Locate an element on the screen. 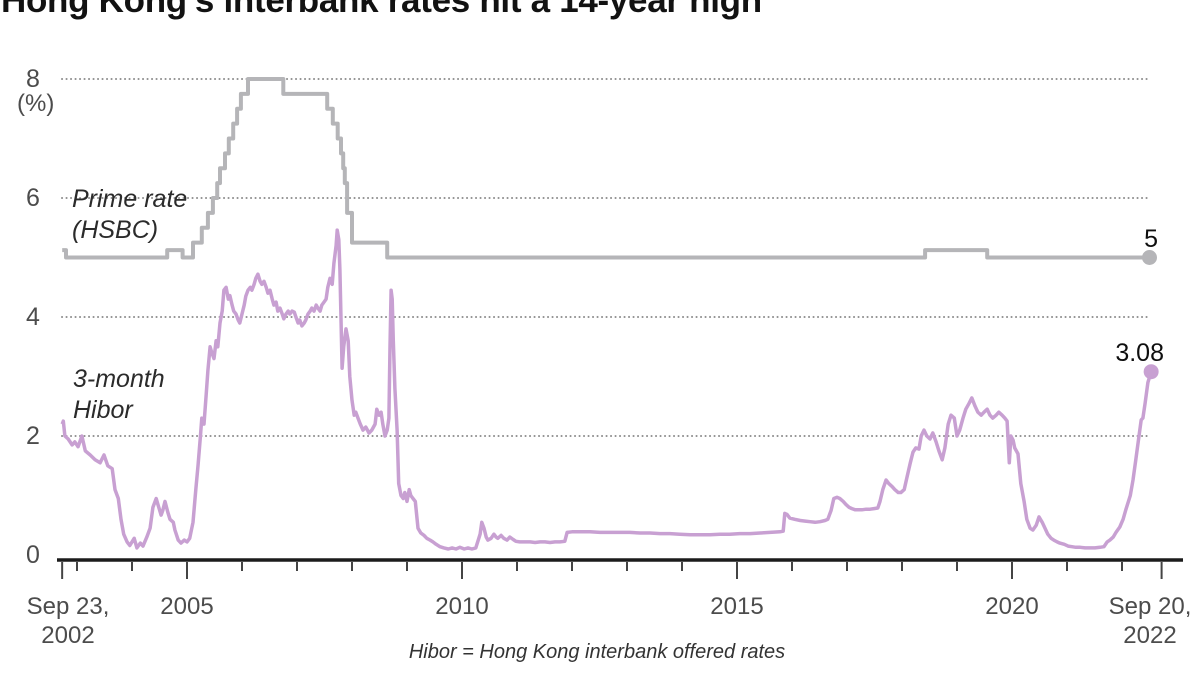  x-tick-label-2005: 2005 is located at coordinates (187, 606).